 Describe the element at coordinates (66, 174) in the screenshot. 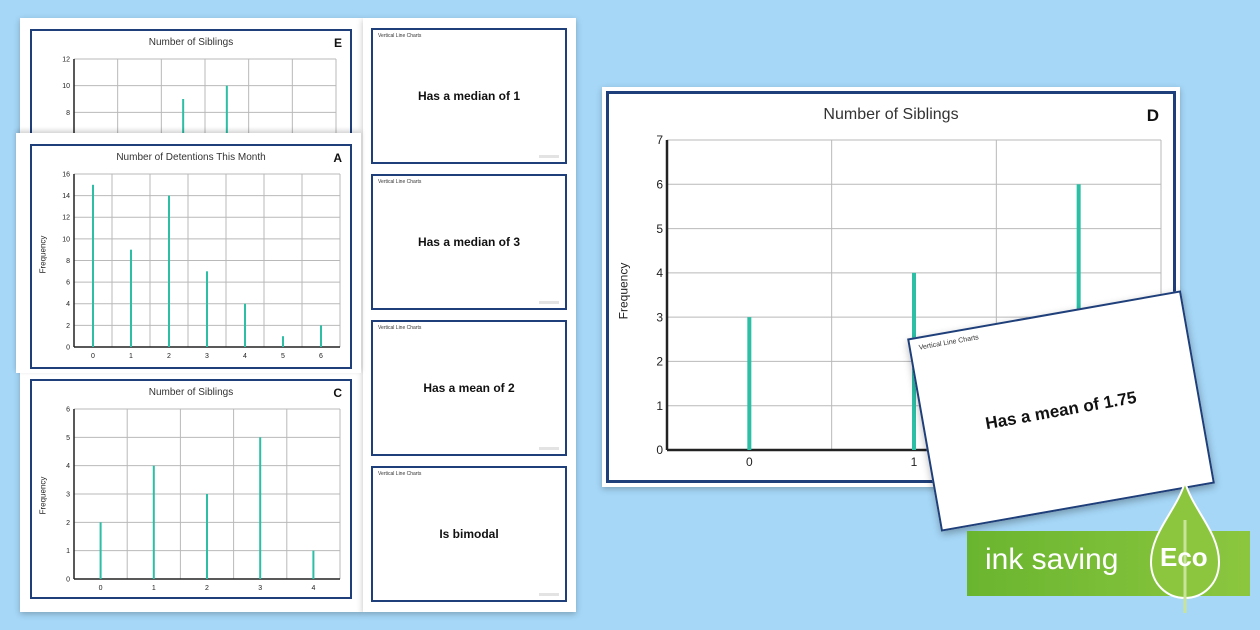

I see `y-tick-label: 16` at that location.